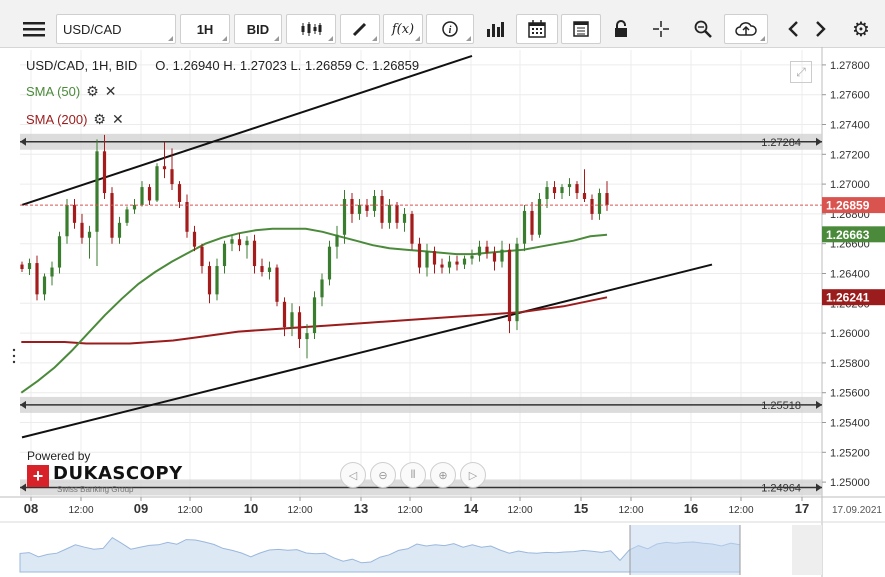 Image resolution: width=885 pixels, height=577 pixels. I want to click on watermark-brand: DUKASCOPY, so click(118, 473).